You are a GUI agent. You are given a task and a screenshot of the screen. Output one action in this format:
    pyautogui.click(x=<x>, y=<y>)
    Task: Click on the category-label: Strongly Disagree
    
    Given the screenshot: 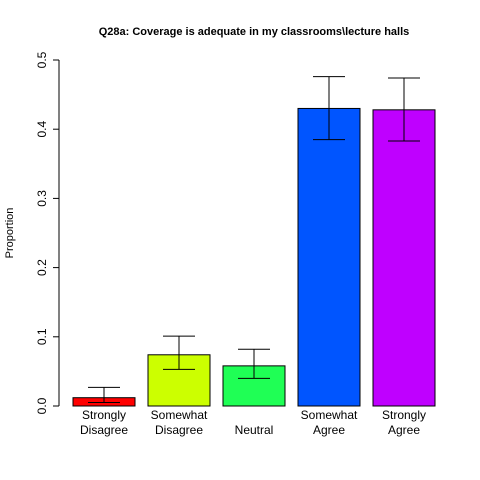 What is the action you would take?
    pyautogui.click(x=104, y=422)
    